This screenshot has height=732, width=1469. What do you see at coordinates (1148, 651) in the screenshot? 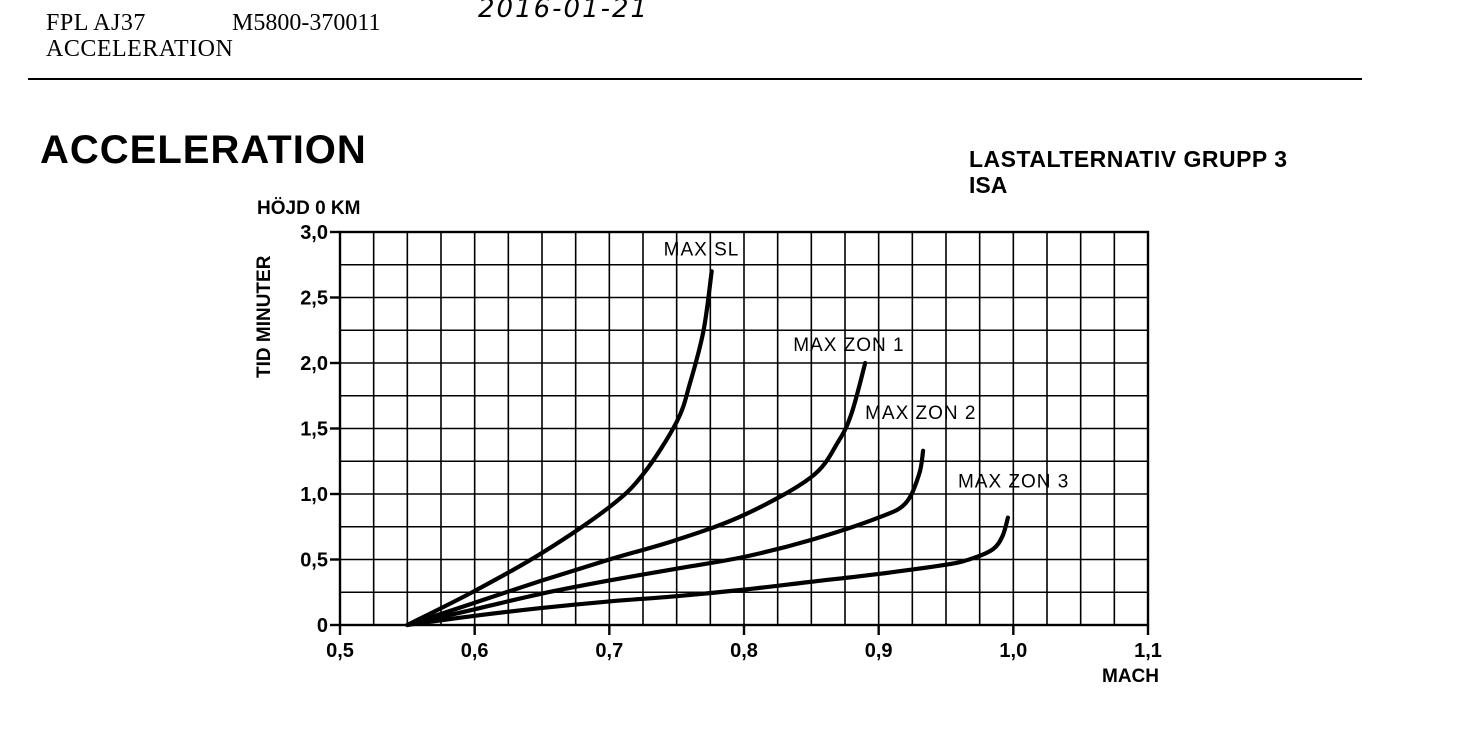
I see `x-tick-label: 1,1` at bounding box center [1148, 651].